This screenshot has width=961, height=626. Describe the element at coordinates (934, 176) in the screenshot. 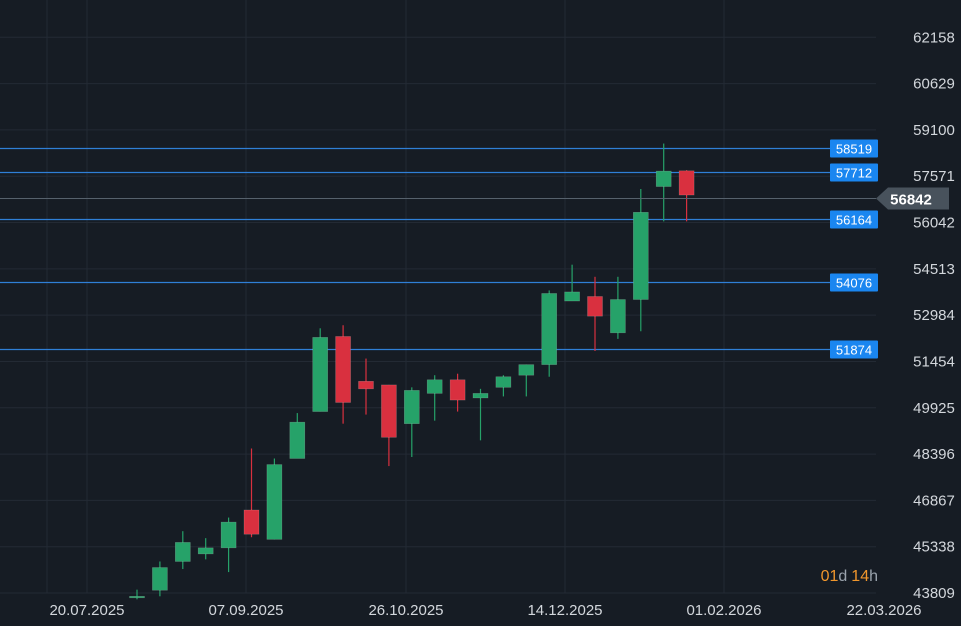

I see `price-tick-label: 57571` at that location.